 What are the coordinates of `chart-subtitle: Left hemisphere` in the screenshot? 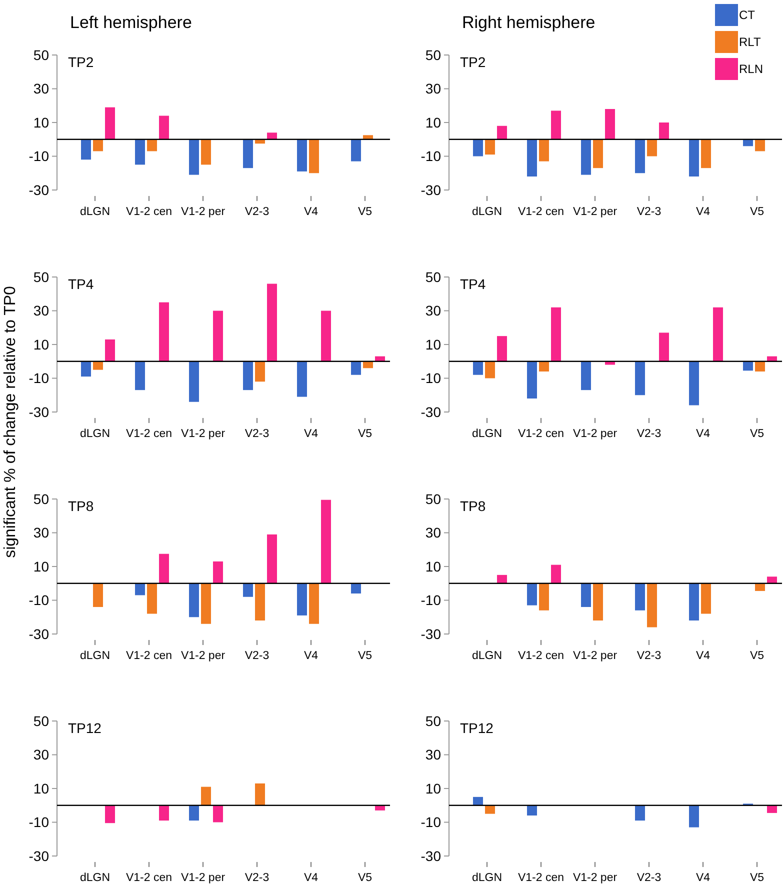 It's located at (131, 22).